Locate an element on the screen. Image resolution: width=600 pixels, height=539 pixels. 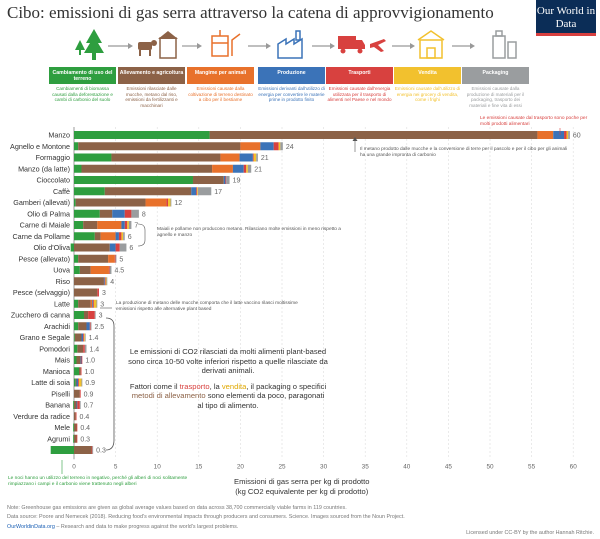
x-tick-label: 20 is located at coordinates (241, 466).